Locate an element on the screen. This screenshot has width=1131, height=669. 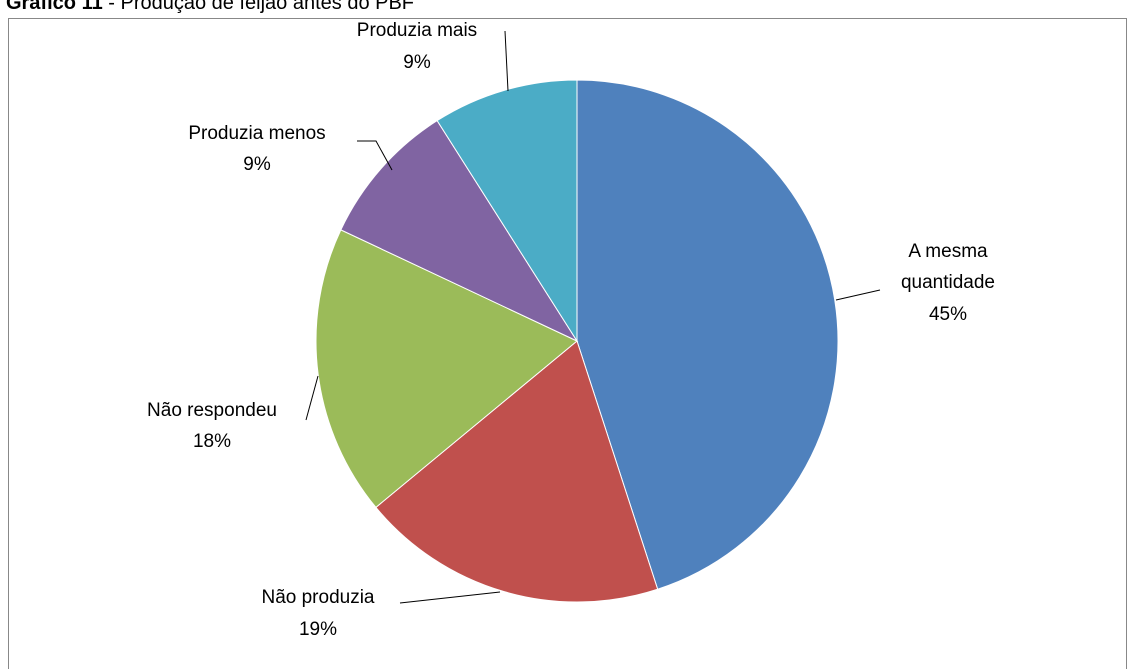
slice-label-line: A mesma is located at coordinates (948, 251).